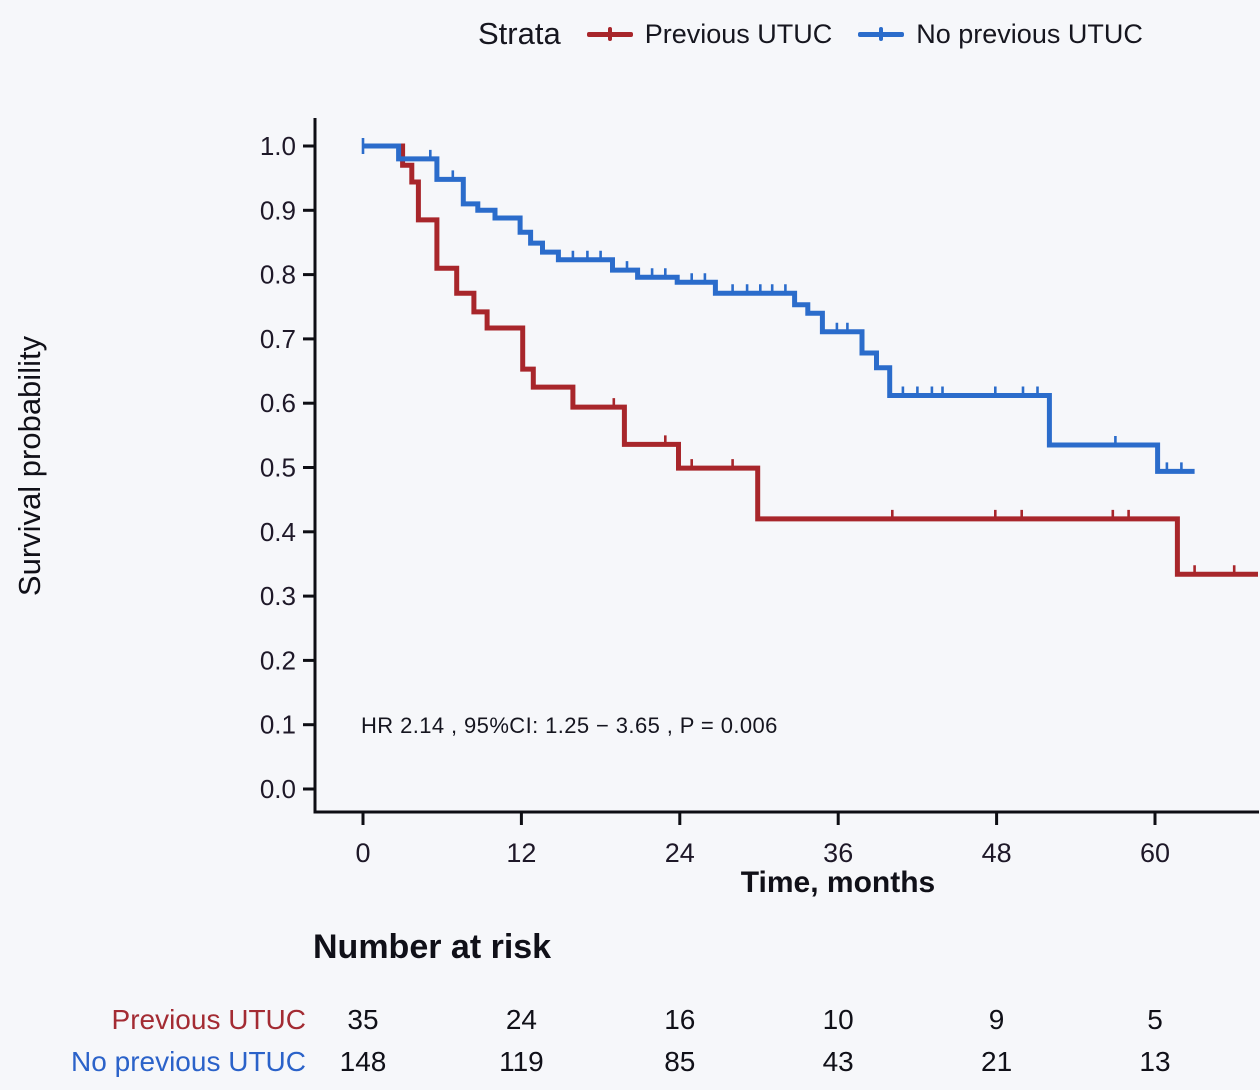 This screenshot has height=1090, width=1260. What do you see at coordinates (924, 487) in the screenshot?
I see `censor-ticks-previous-utuc` at bounding box center [924, 487].